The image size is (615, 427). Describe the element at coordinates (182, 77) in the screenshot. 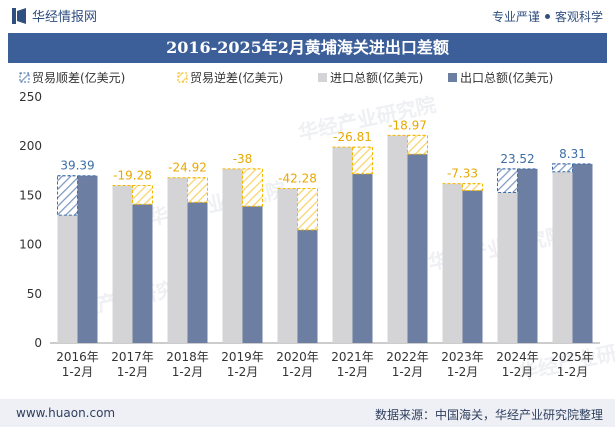

I see `legend-swatch-deficit` at that location.